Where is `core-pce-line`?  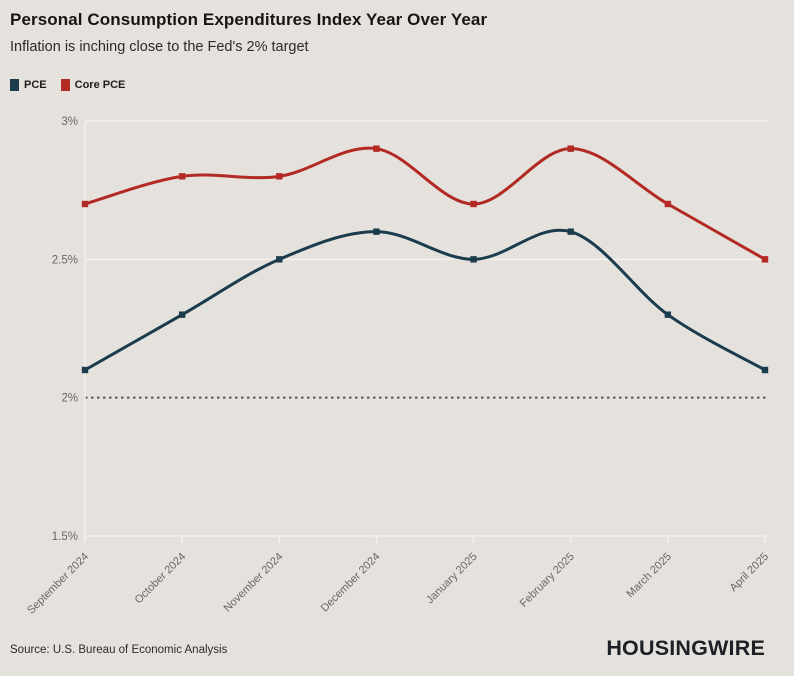 core-pce-line is located at coordinates (425, 203).